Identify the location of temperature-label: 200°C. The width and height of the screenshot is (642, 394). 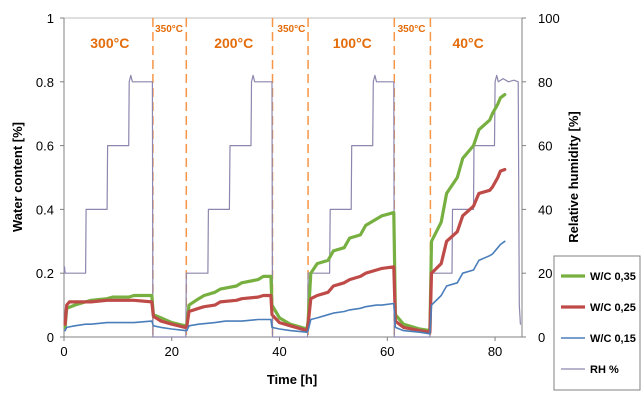
(233, 43).